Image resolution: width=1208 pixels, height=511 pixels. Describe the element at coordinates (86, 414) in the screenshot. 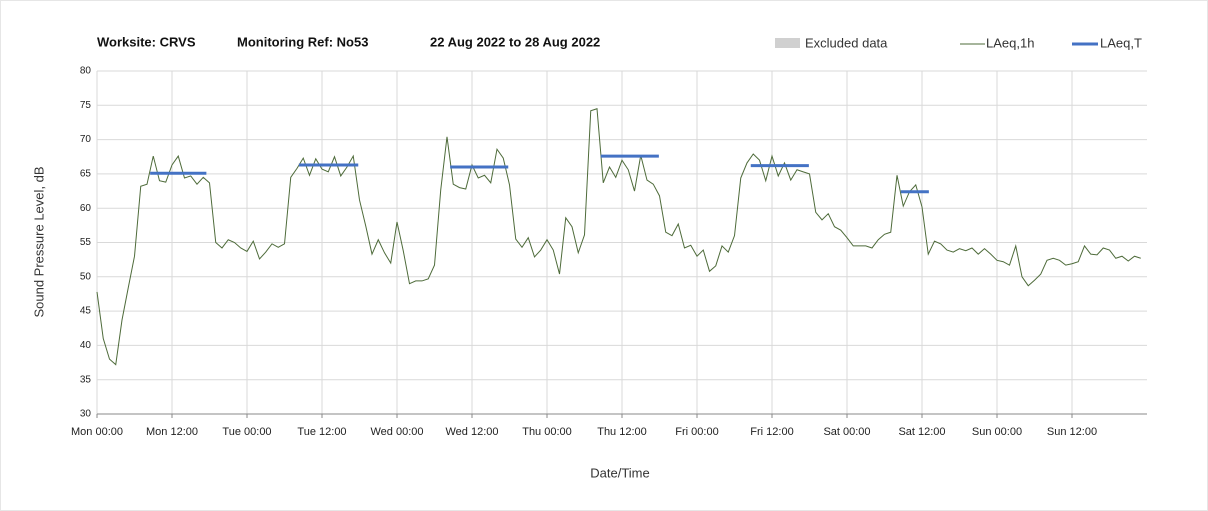

I see `y-tick-label: 30` at that location.